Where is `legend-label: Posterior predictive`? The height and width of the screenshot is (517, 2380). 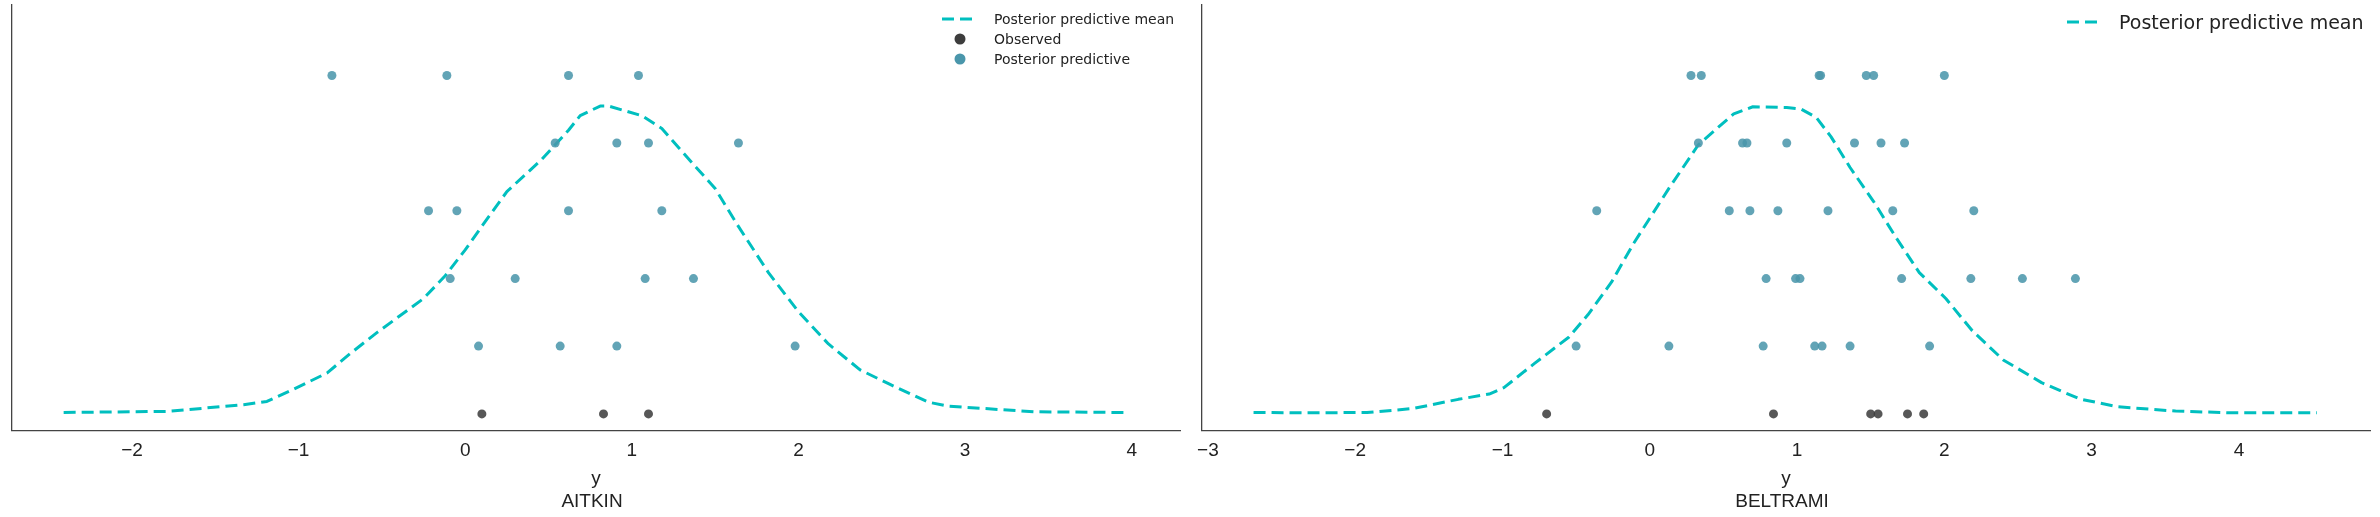 legend-label: Posterior predictive is located at coordinates (1062, 60).